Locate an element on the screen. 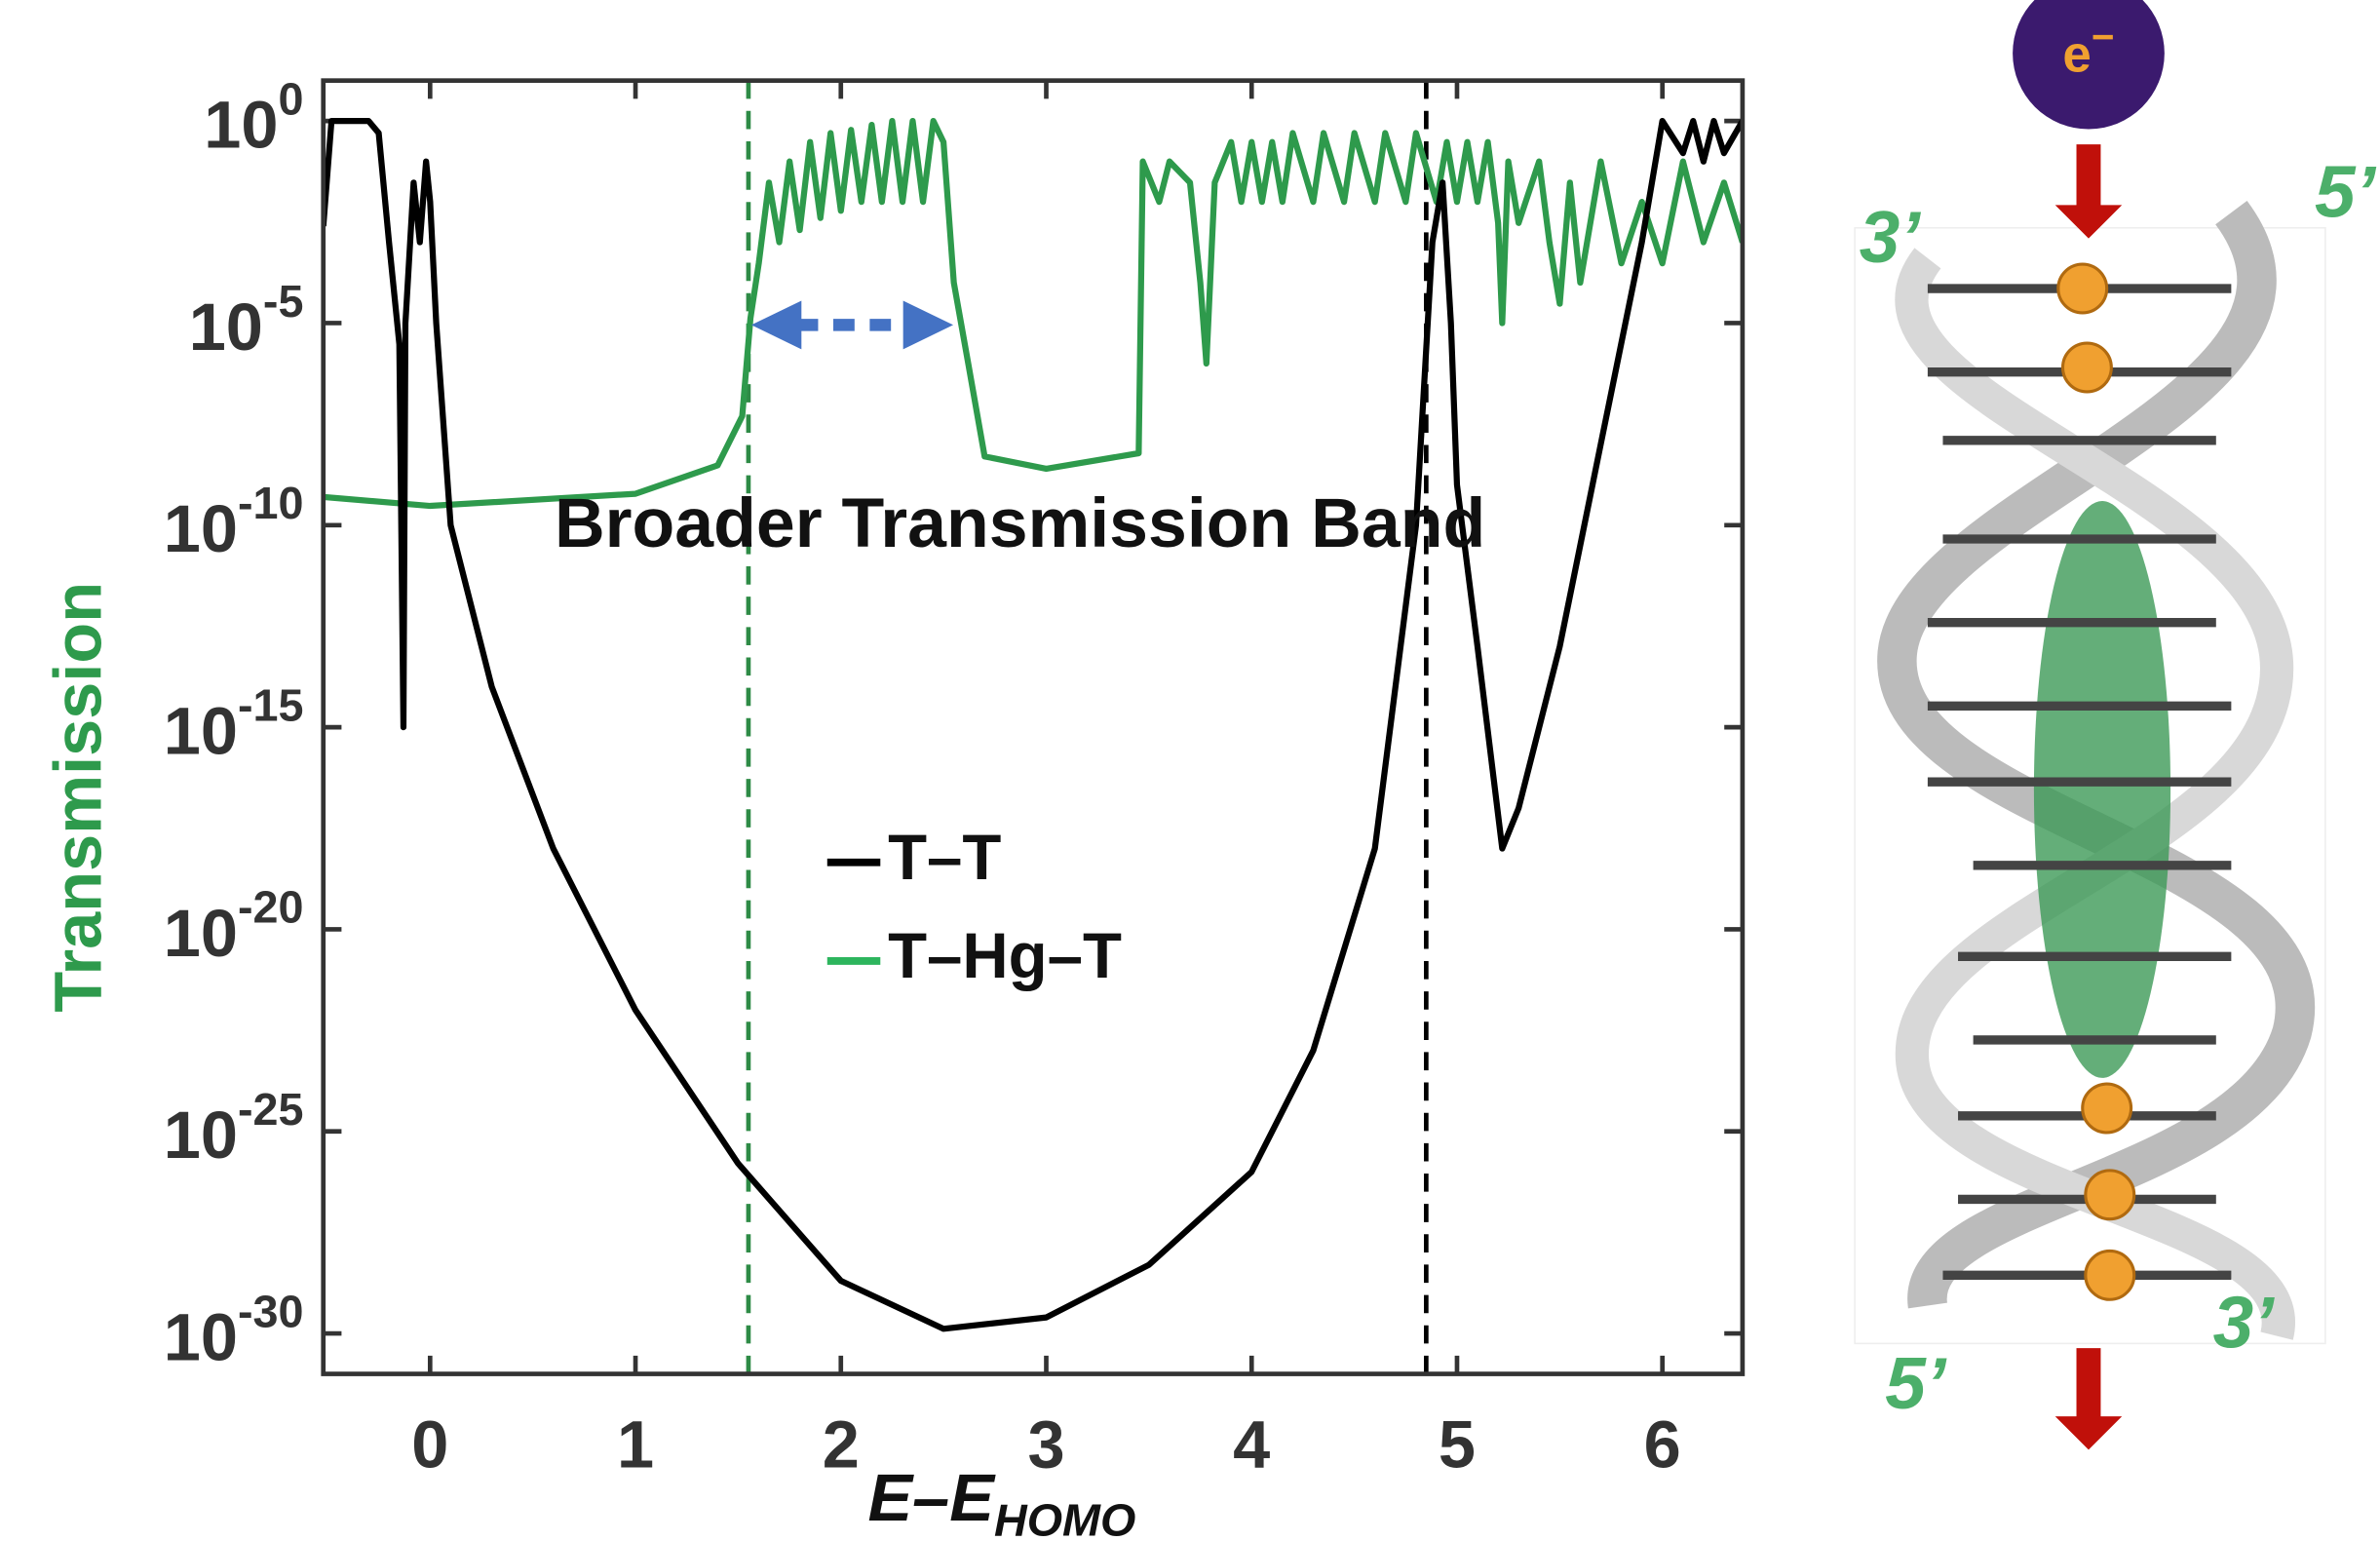  y-tick-exponent: -30 is located at coordinates (271, 1312).